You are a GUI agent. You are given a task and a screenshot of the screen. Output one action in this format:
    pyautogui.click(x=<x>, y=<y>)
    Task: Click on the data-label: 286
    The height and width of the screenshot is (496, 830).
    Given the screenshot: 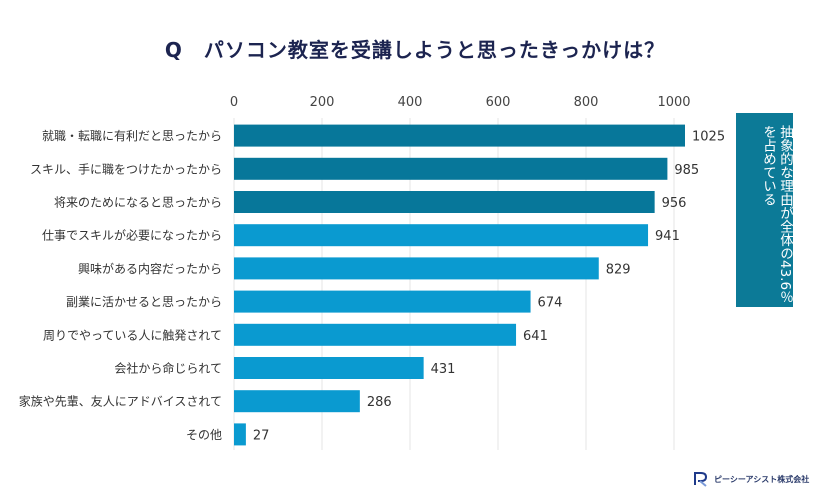 What is the action you would take?
    pyautogui.click(x=379, y=402)
    